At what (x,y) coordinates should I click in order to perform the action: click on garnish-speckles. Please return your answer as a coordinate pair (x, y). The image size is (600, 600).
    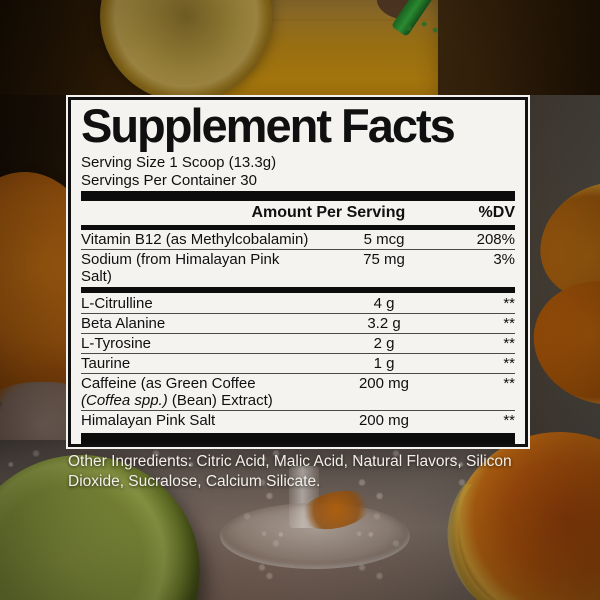
    Looking at the image, I should click on (422, 28).